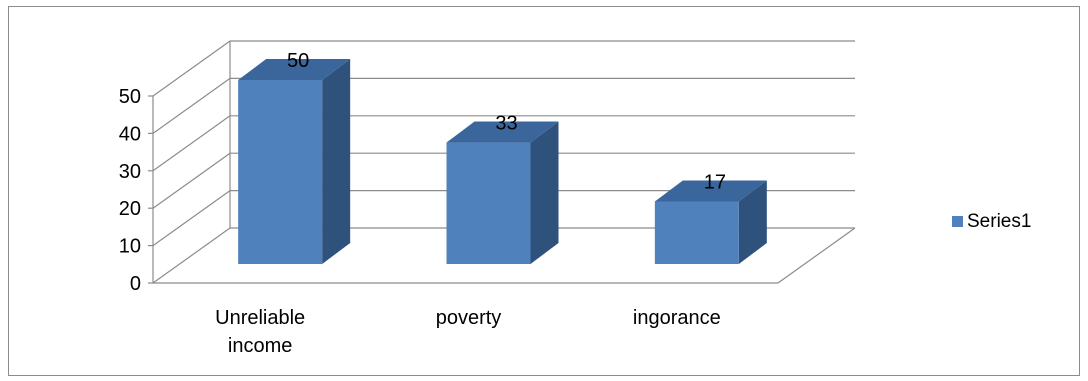  What do you see at coordinates (999, 221) in the screenshot?
I see `legend-label: Series1` at bounding box center [999, 221].